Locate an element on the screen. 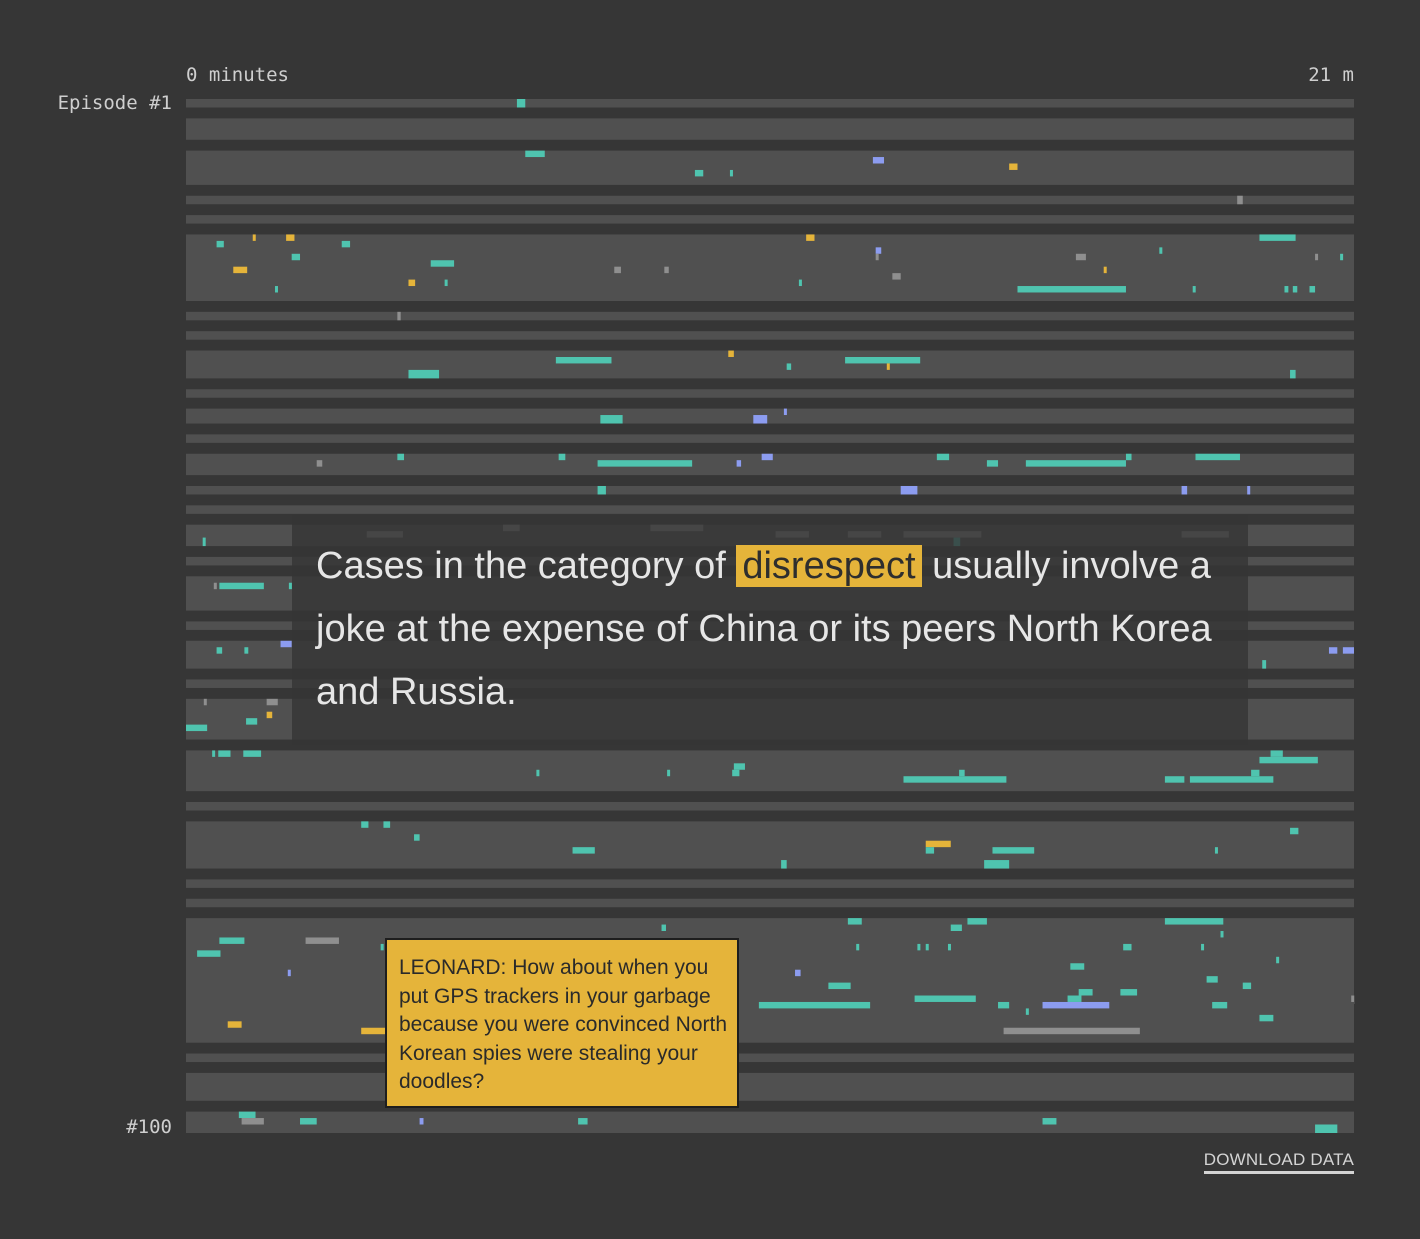 This screenshot has width=1420, height=1239. download-data-link: DOWNLOAD DATA is located at coordinates (1278, 1162).